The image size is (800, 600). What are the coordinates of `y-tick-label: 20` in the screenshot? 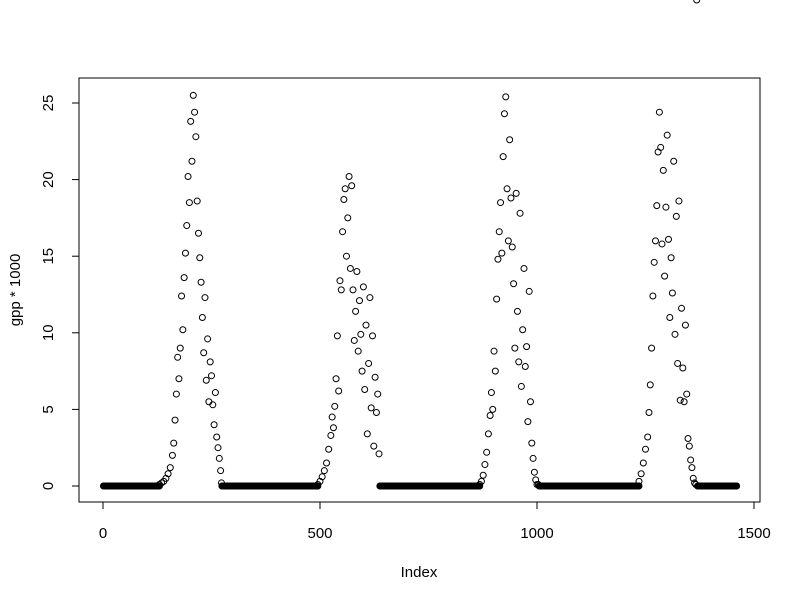 It's located at (48, 179).